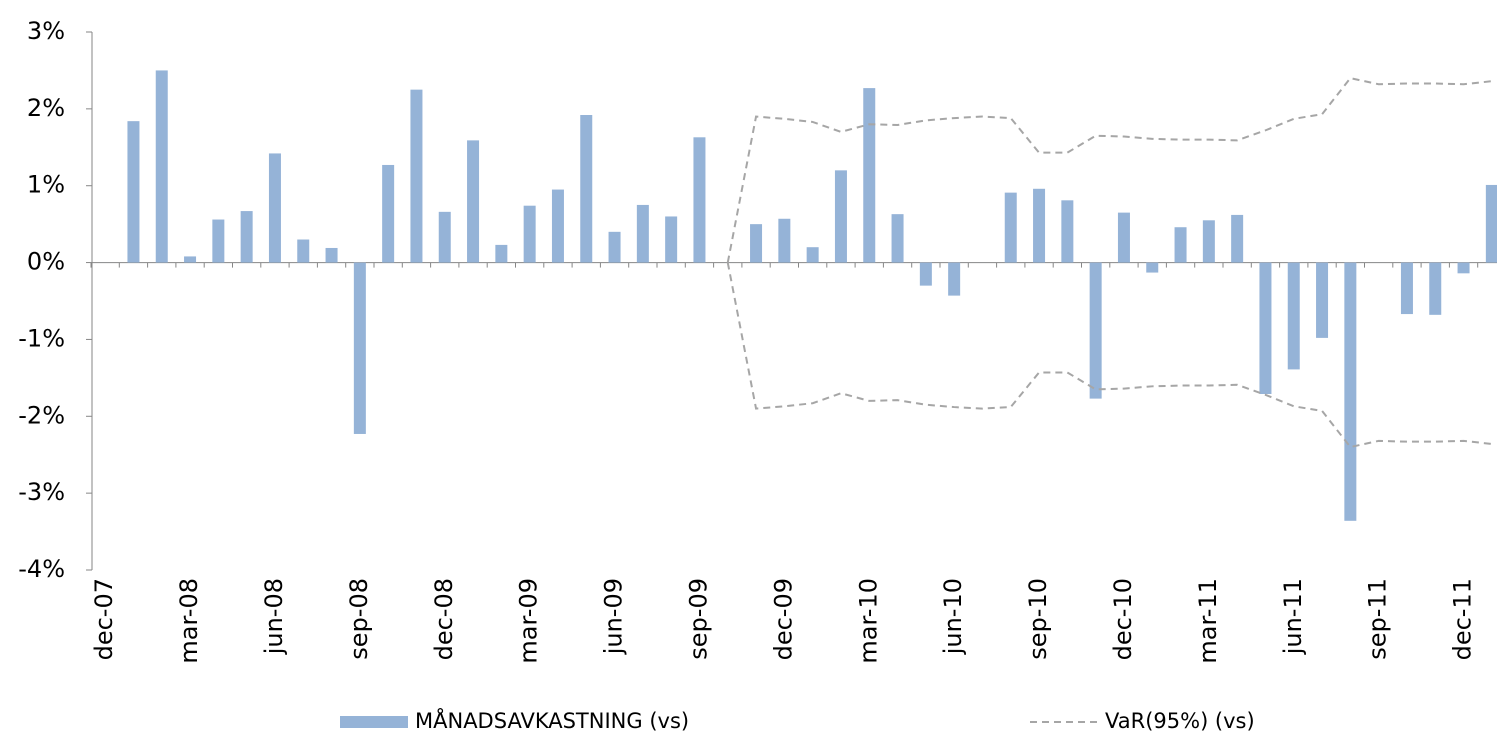 The width and height of the screenshot is (1497, 733). I want to click on y-tick-label: 3%, so click(46, 31).